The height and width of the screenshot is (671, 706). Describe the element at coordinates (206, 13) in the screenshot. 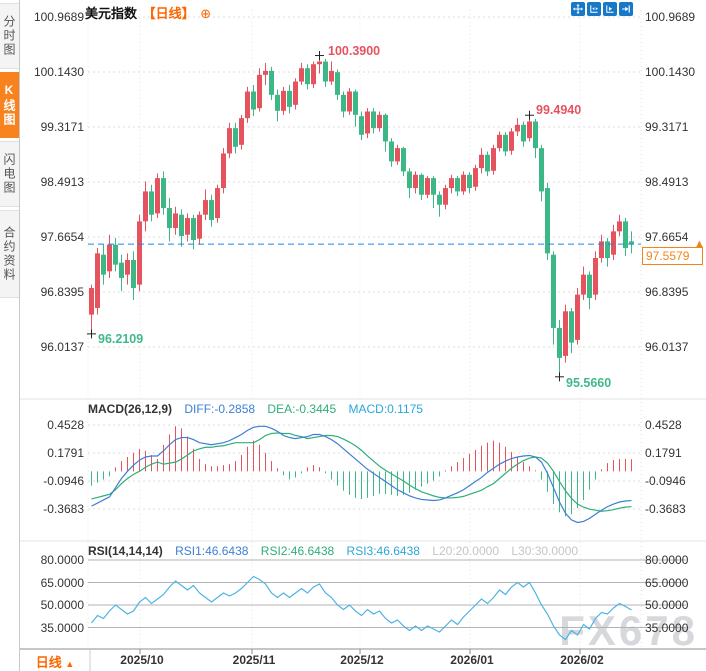

I see `add-indicator-icon: ⊕` at that location.